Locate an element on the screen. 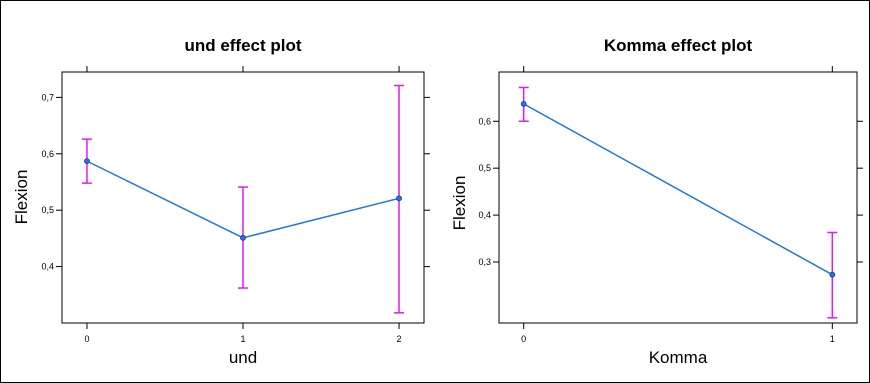 This screenshot has width=870, height=383. y-tick-label: 0,7 is located at coordinates (47, 97).